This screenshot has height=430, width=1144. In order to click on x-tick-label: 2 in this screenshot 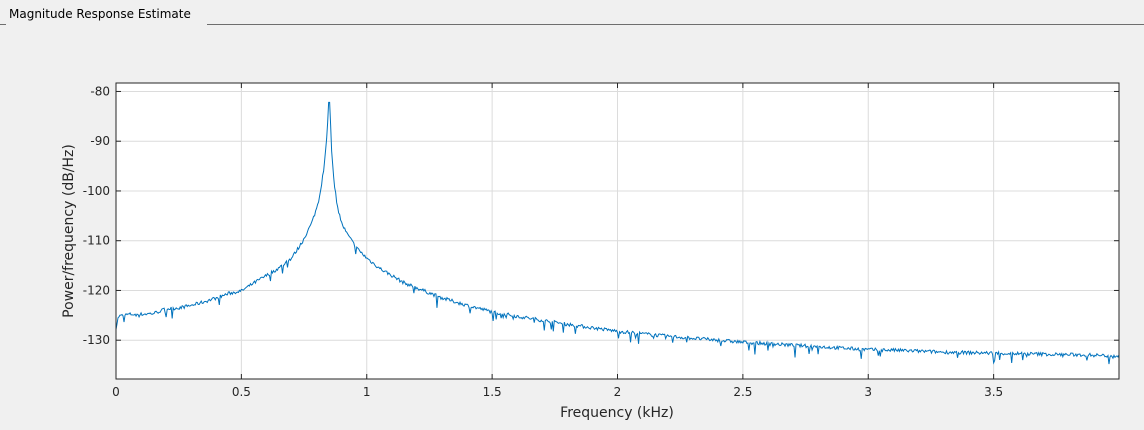, I will do `click(618, 392)`.